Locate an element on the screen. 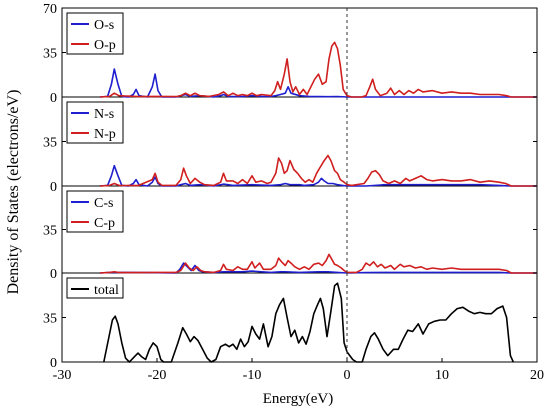 The width and height of the screenshot is (550, 412). legend-label-O-p: O-p is located at coordinates (105, 45).